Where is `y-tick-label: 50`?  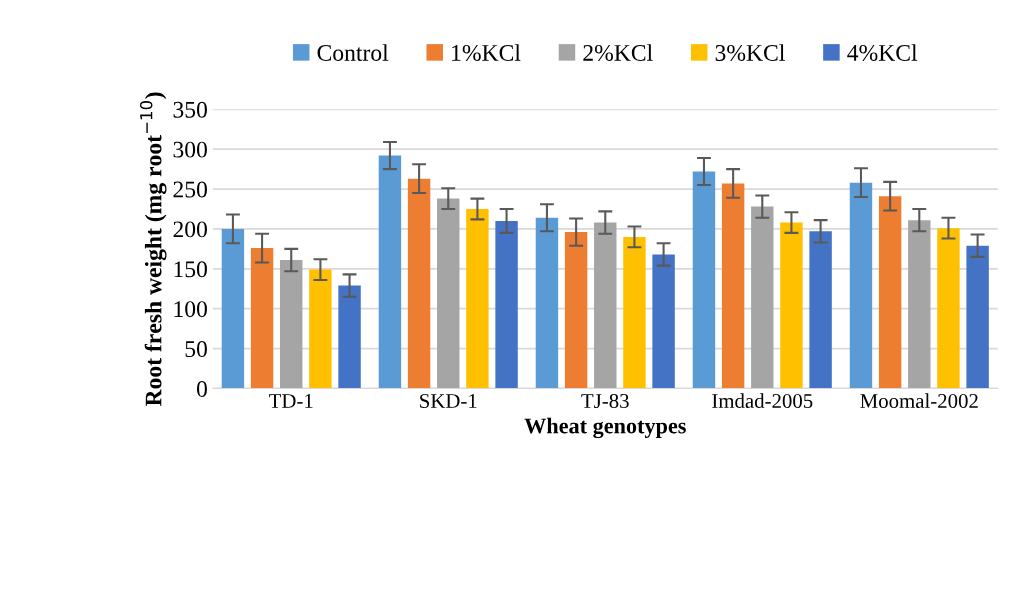
y-tick-label: 50 is located at coordinates (196, 349).